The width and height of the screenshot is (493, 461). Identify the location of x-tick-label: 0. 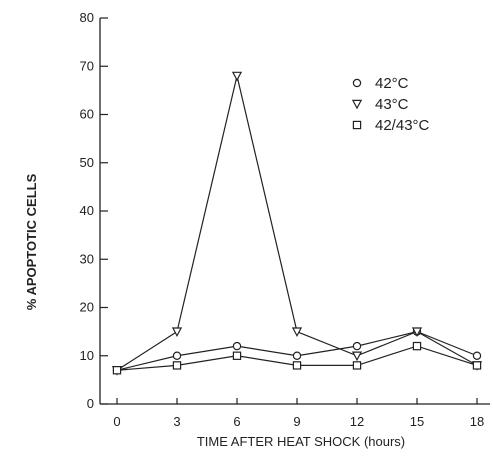
(116, 421).